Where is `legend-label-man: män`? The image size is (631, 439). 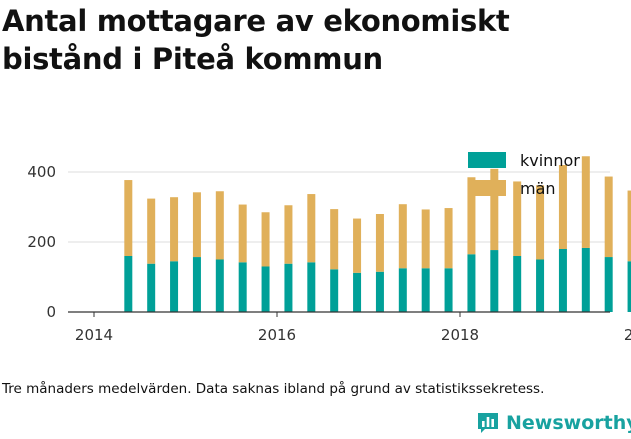 legend-label-man: män is located at coordinates (538, 188).